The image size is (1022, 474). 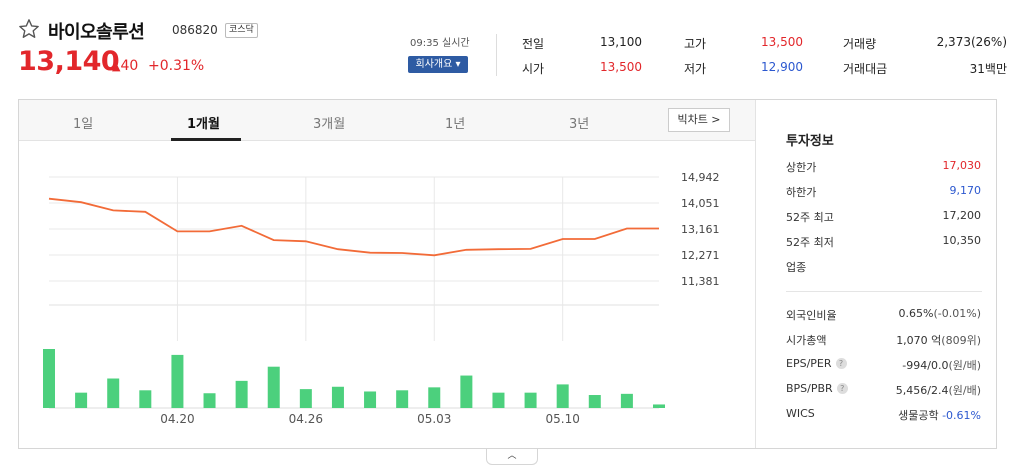 I want to click on y-tick-label: 11,381, so click(x=700, y=281).